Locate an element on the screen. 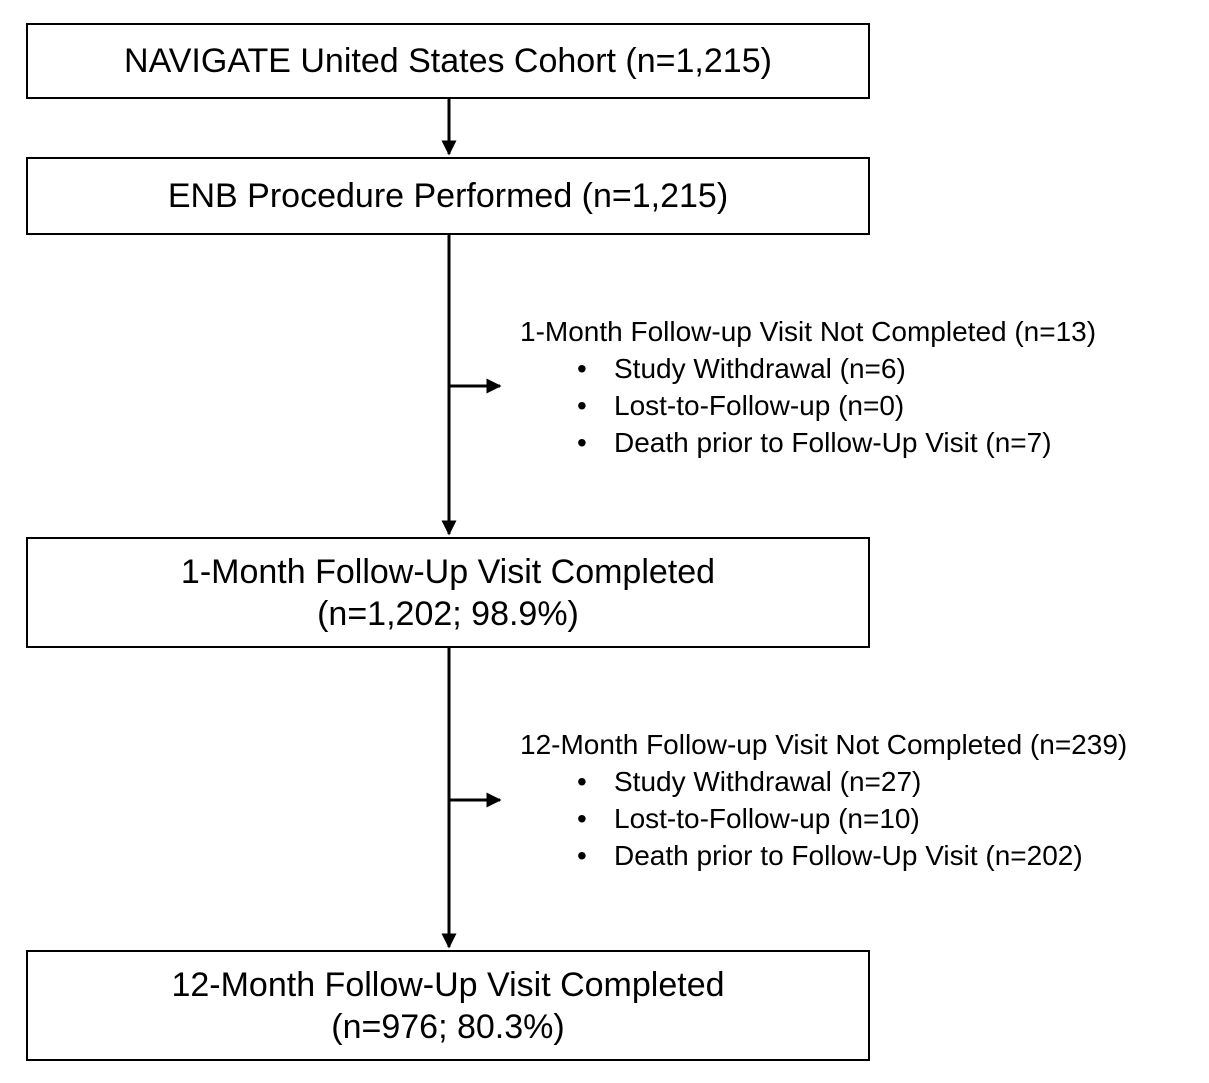 This screenshot has height=1083, width=1209. cohort-box: NAVIGATE United States Cohort (n=1,215) is located at coordinates (448, 61).